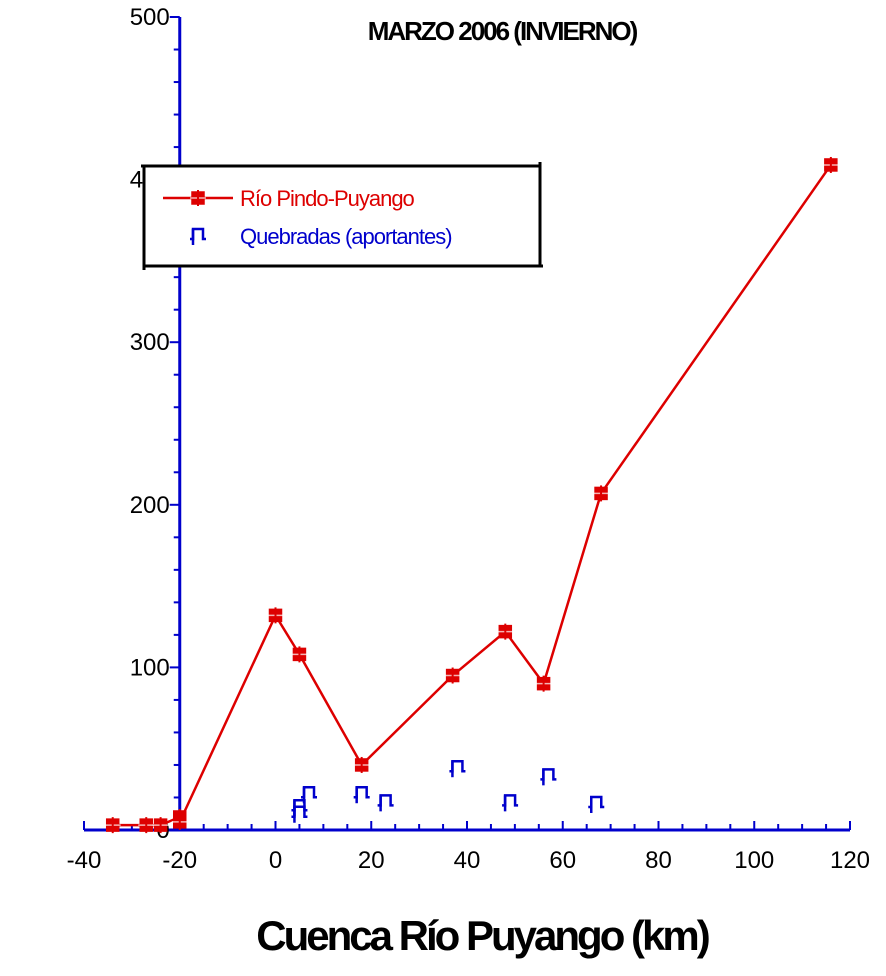 The height and width of the screenshot is (976, 886). Describe the element at coordinates (448, 791) in the screenshot. I see `series-quebradas` at that location.